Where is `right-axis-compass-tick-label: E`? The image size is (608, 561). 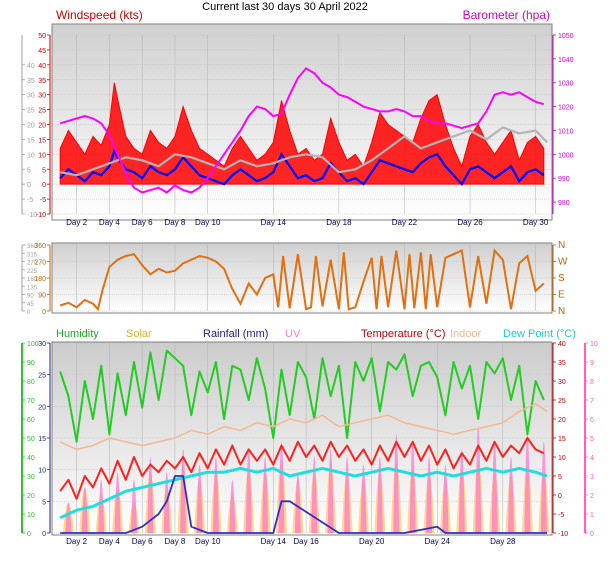 right-axis-compass-tick-label: E is located at coordinates (561, 295).